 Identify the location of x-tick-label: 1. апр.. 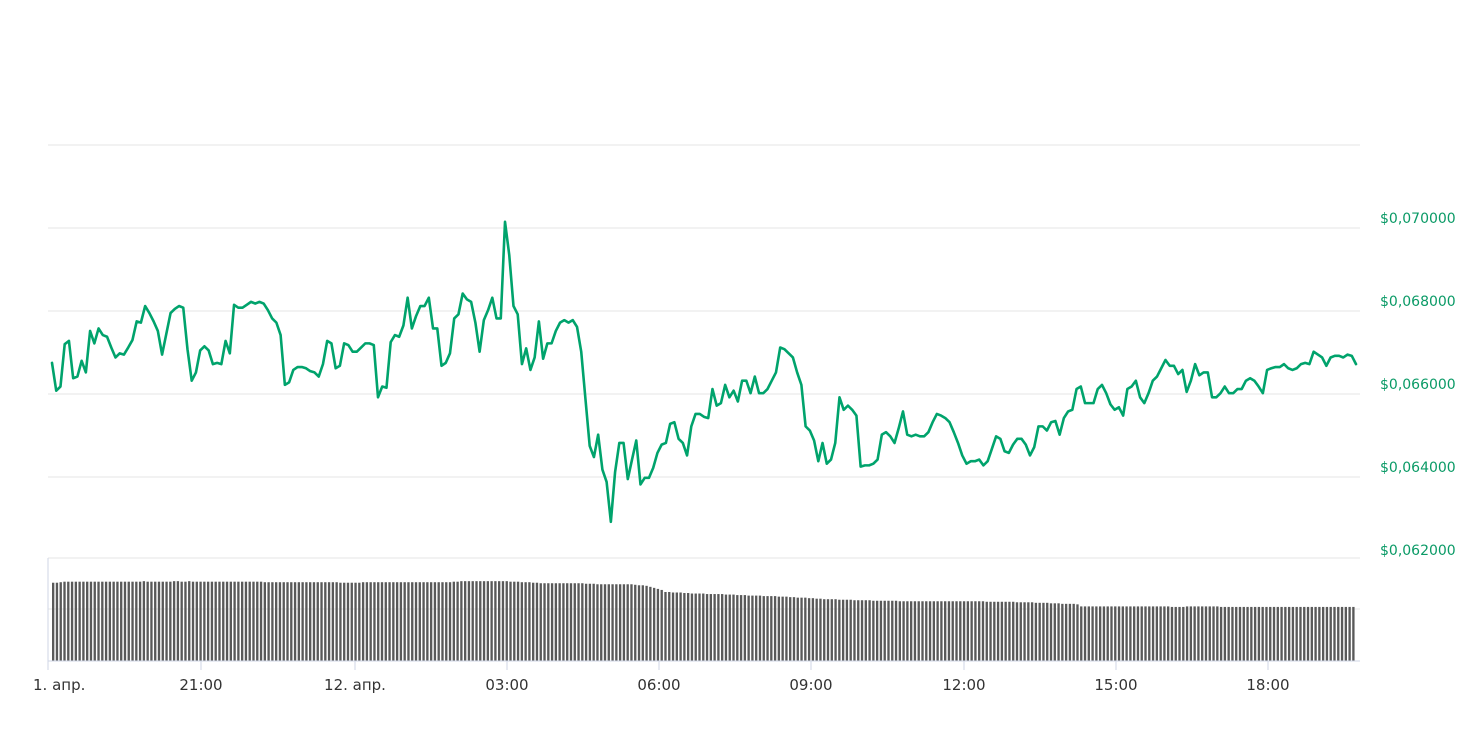
(59, 685).